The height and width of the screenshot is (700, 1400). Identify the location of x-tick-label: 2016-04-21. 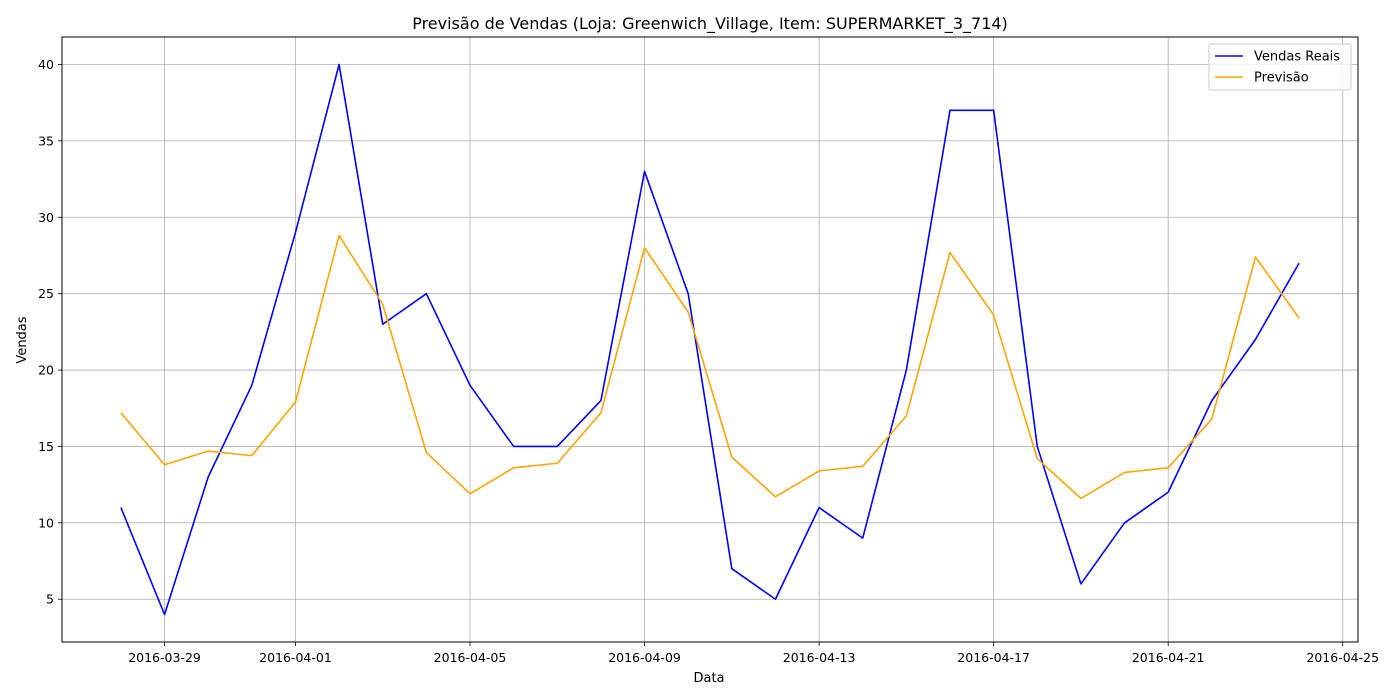
(1168, 657).